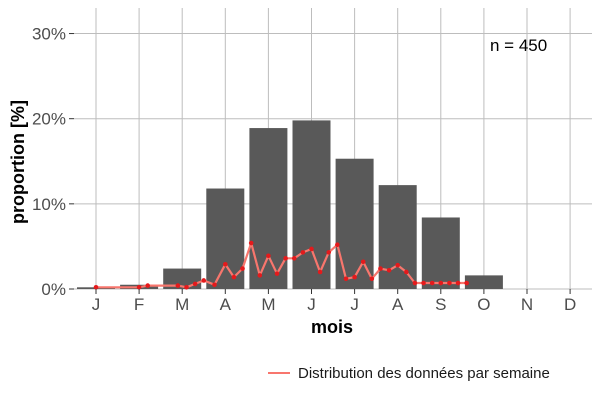  Describe the element at coordinates (53, 162) in the screenshot. I see `y-axis-ticks: 0% 10% 20% 30%` at that location.